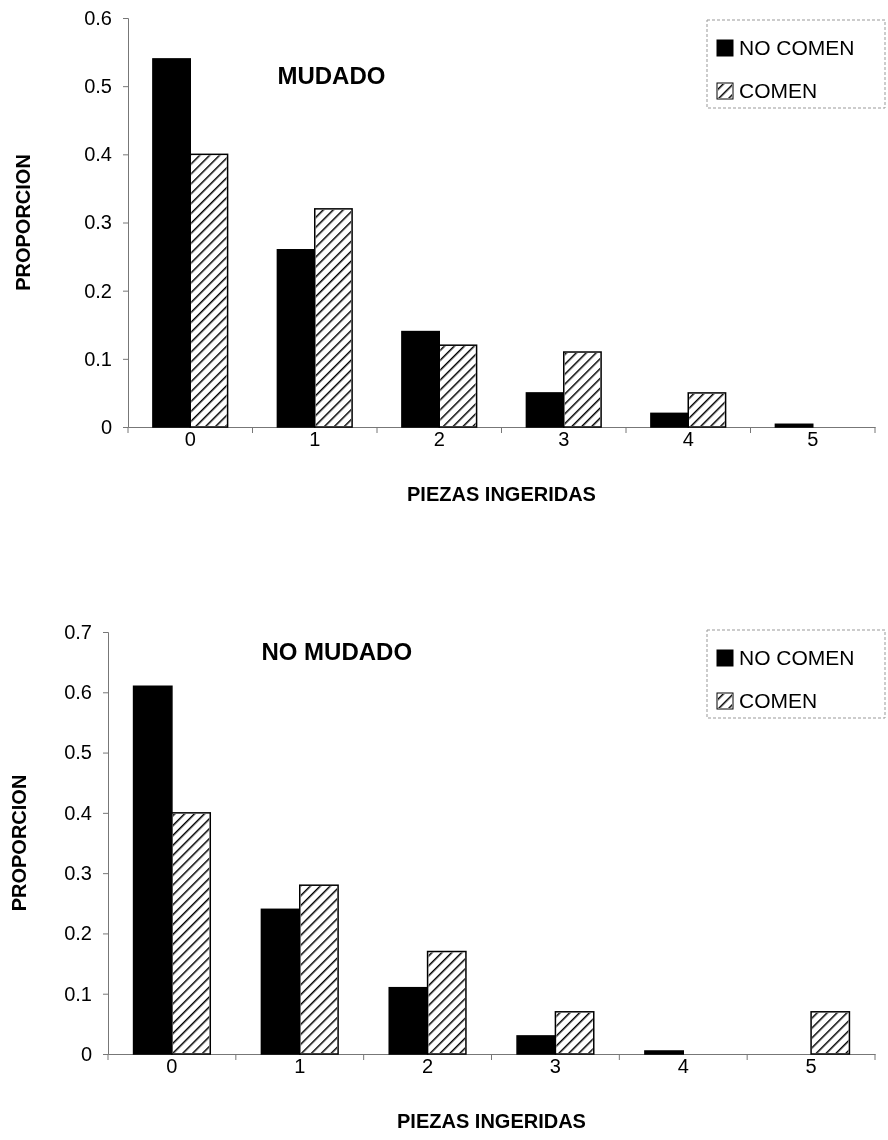 The image size is (888, 1140). Describe the element at coordinates (78, 631) in the screenshot. I see `y-tick-label: 0.7` at that location.